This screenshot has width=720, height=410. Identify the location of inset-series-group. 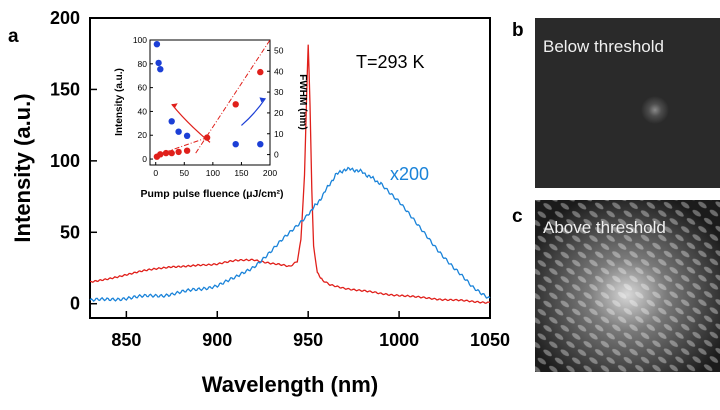
(212, 99).